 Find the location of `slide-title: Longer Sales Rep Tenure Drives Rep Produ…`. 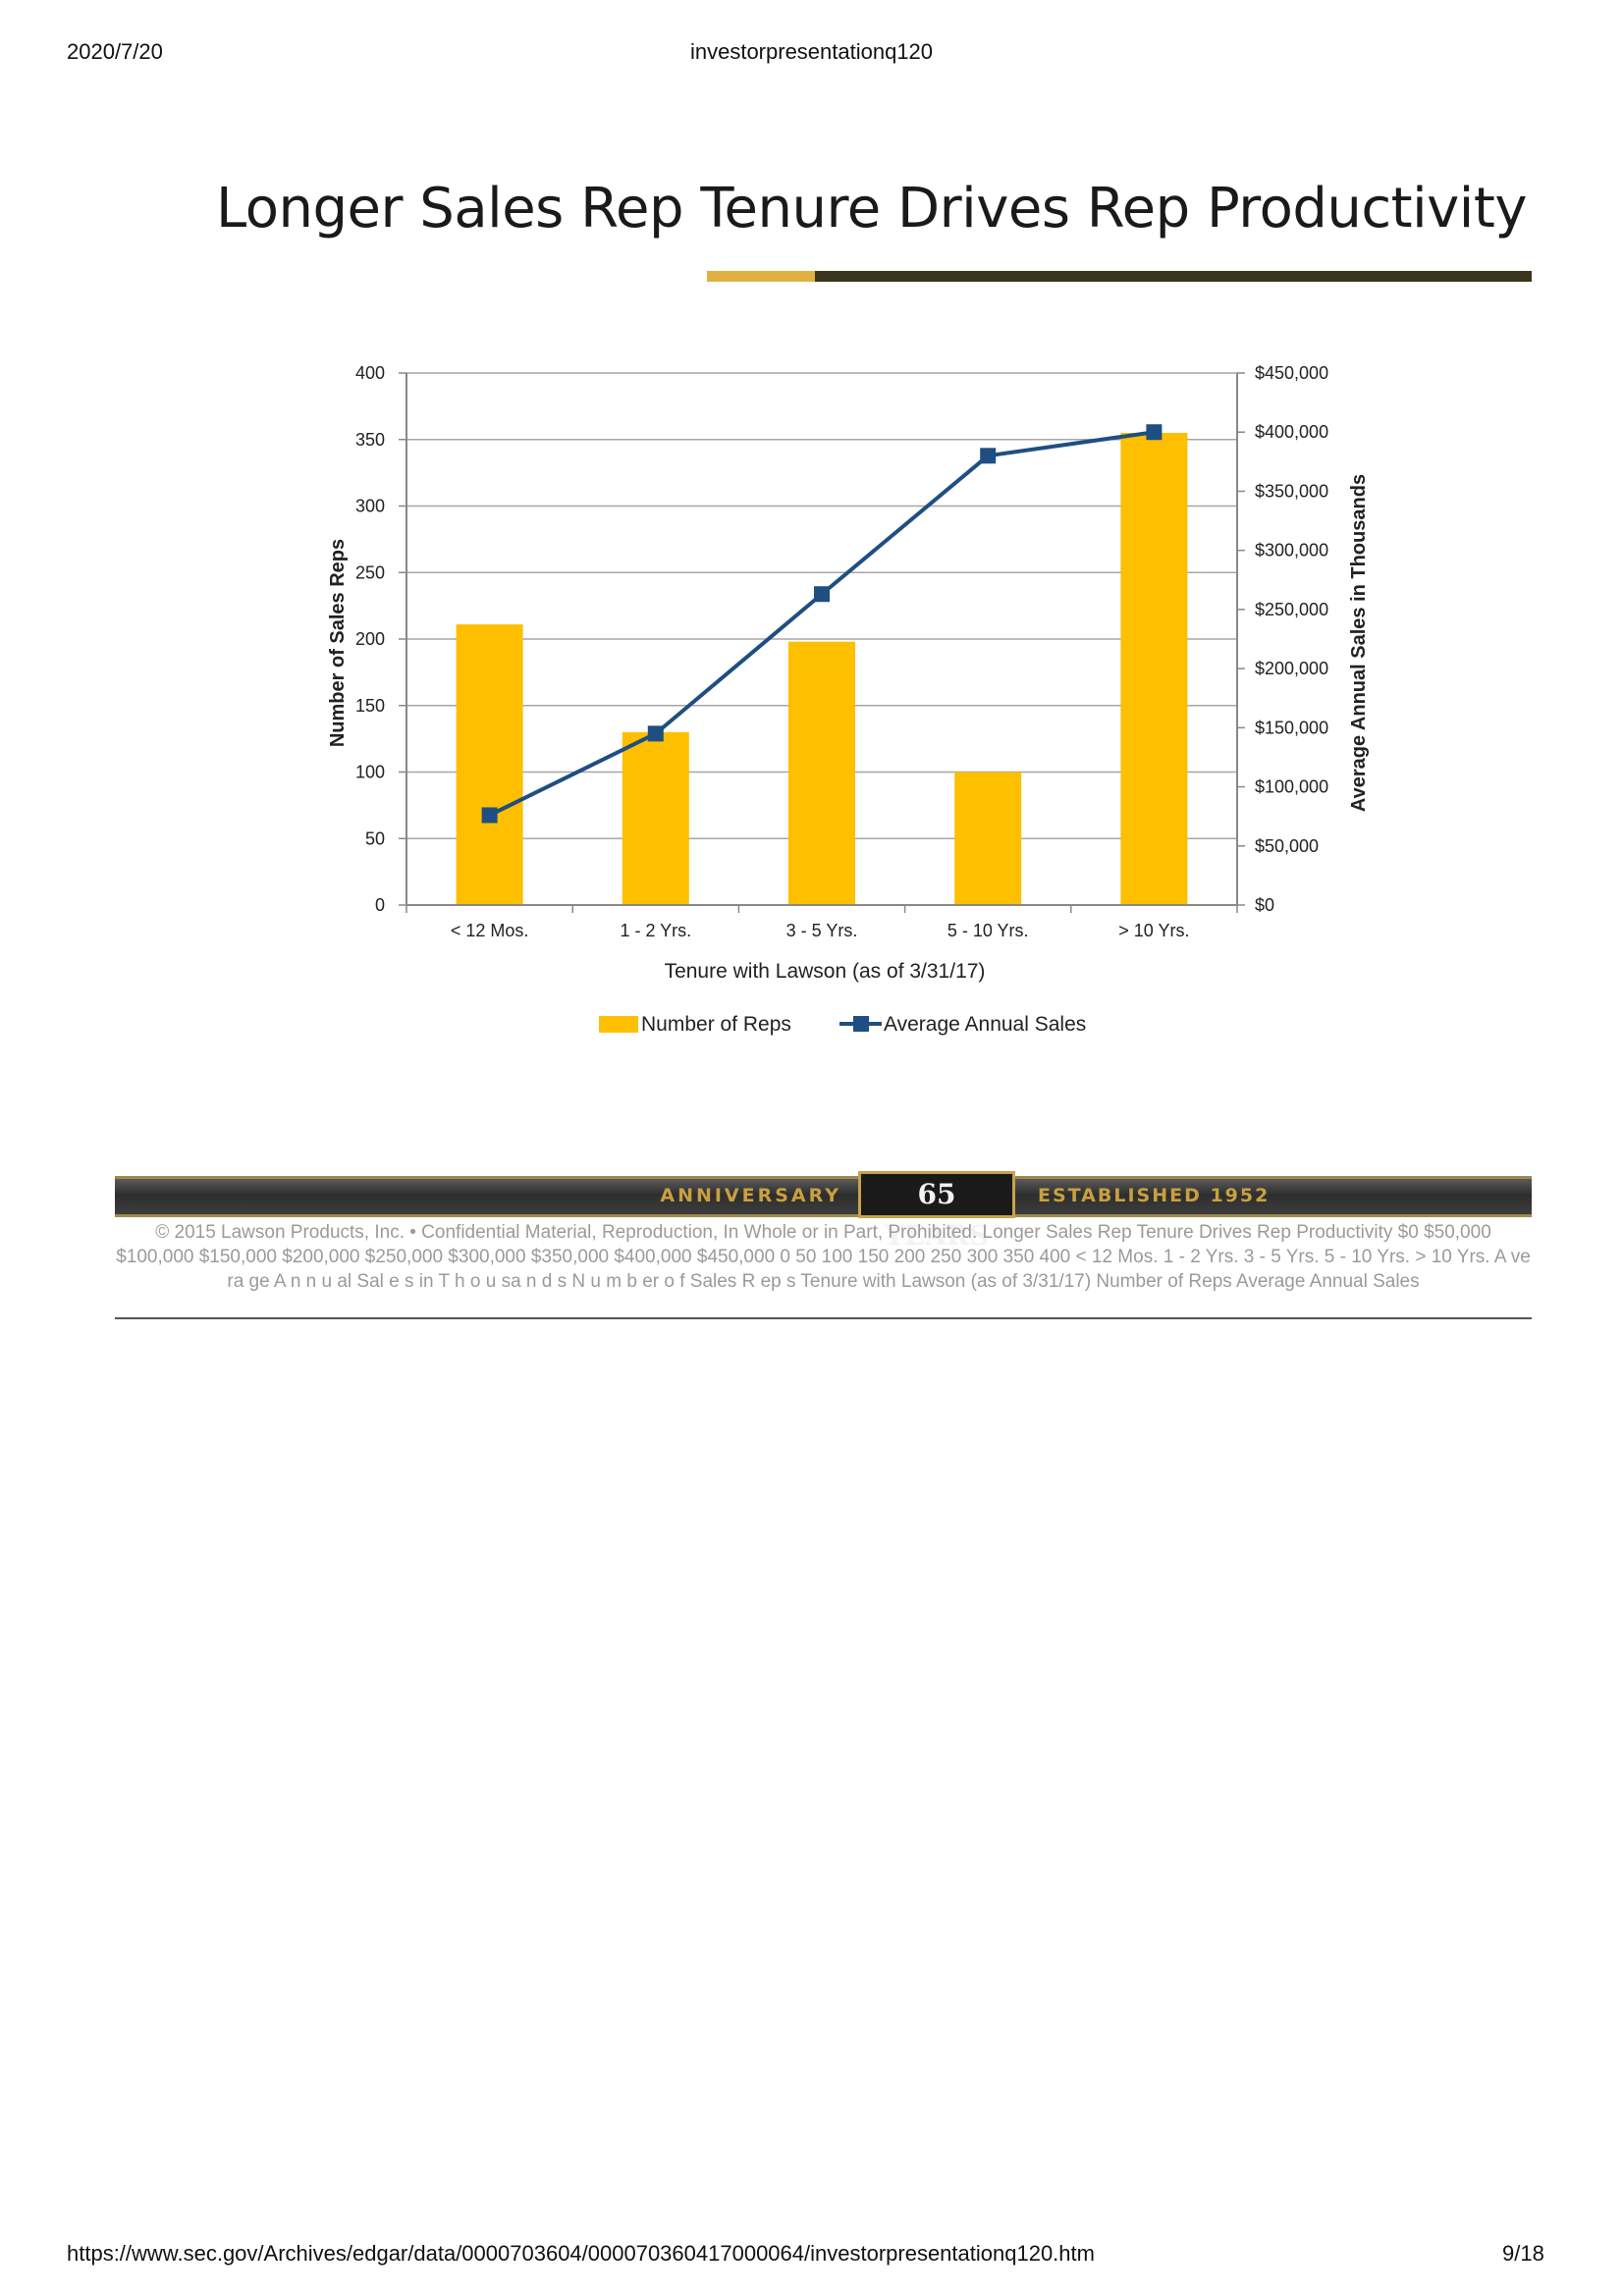

slide-title: Longer Sales Rep Tenure Drives Rep Produ… is located at coordinates (871, 209).